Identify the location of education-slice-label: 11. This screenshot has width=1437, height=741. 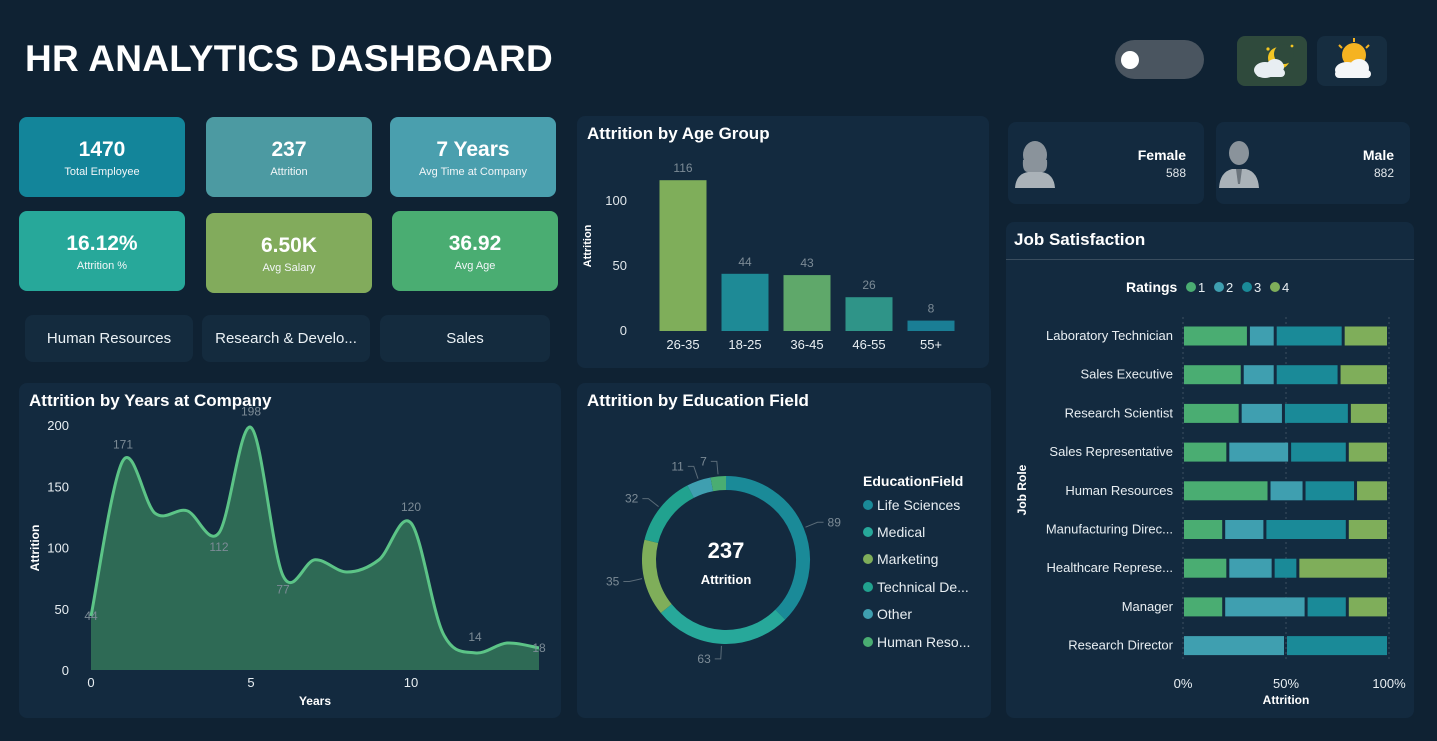
(677, 466).